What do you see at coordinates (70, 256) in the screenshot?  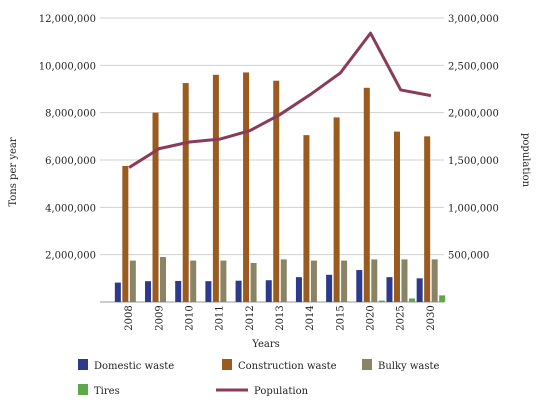 I see `y-tick-label: 2,000,000` at bounding box center [70, 256].